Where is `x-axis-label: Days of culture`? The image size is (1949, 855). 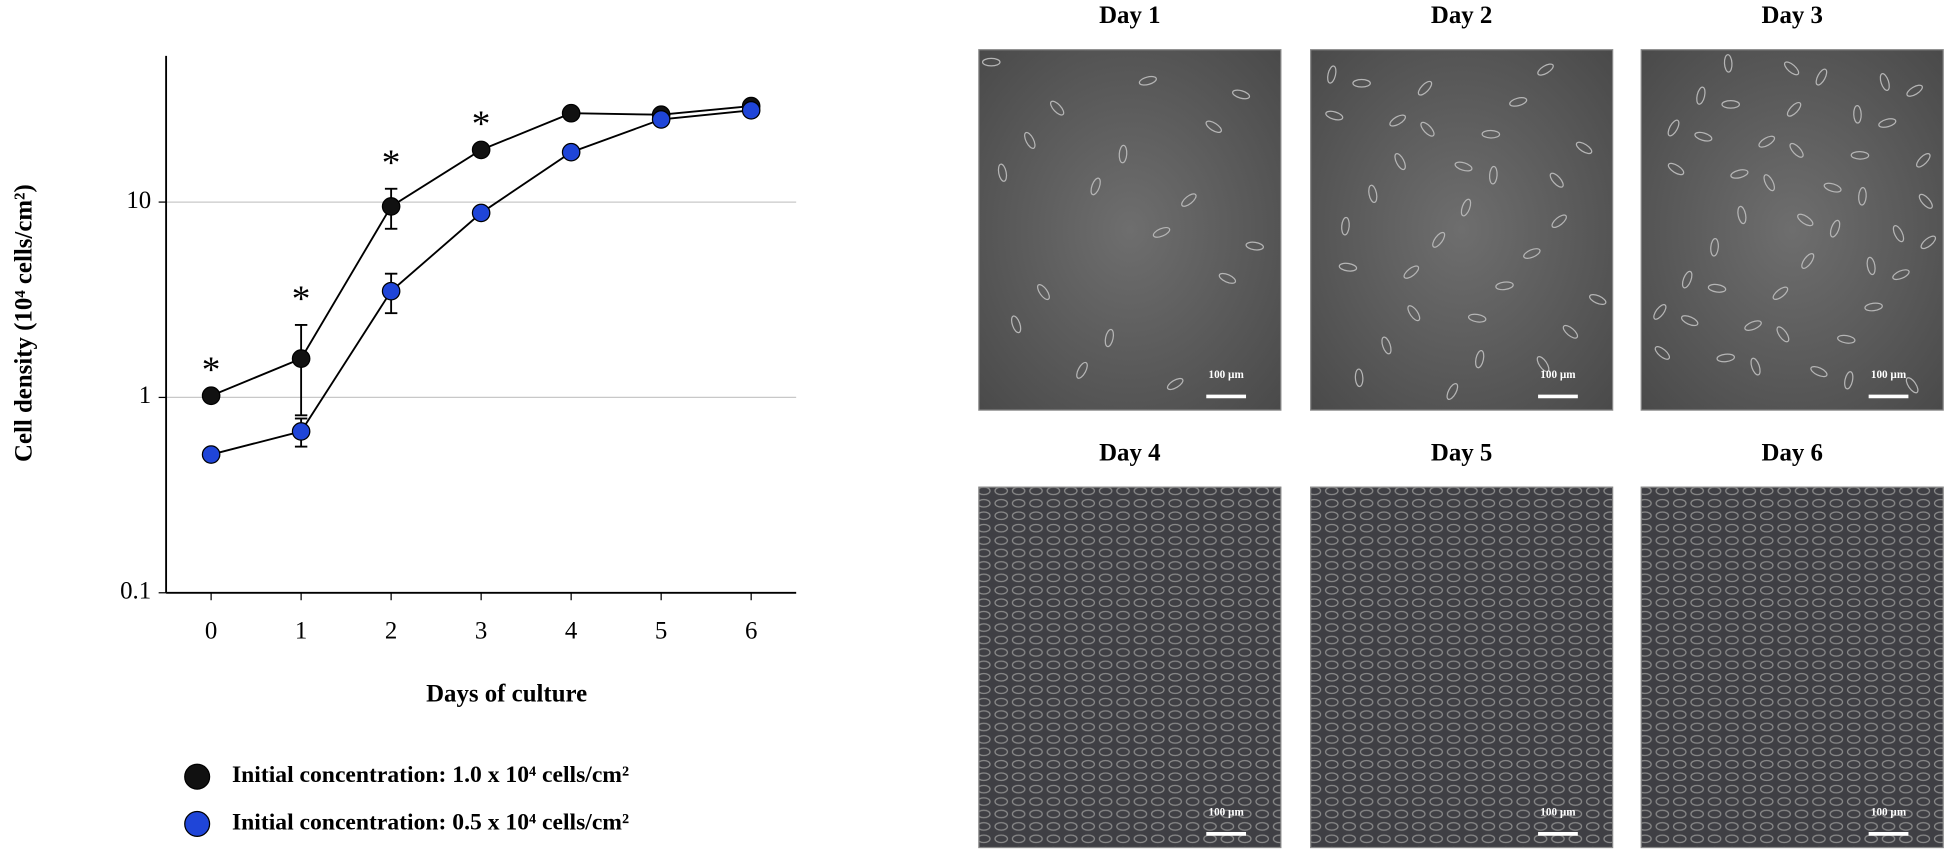 x-axis-label: Days of culture is located at coordinates (506, 694).